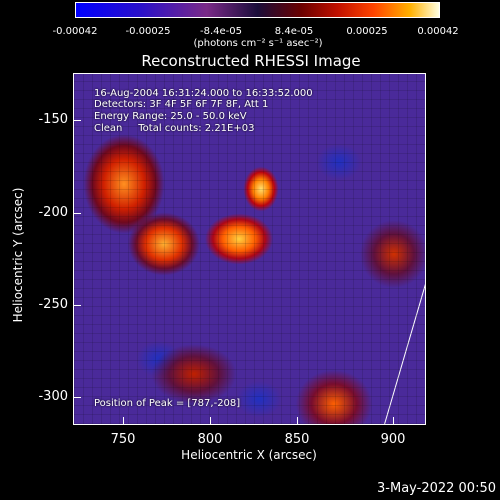 The image size is (500, 500). I want to click on y-tick-label: -150, so click(53, 119).